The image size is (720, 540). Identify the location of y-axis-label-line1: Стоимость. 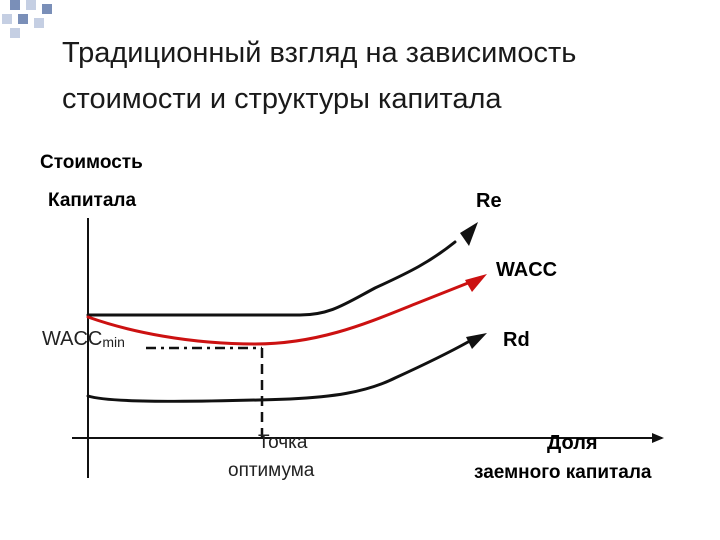
(91, 162).